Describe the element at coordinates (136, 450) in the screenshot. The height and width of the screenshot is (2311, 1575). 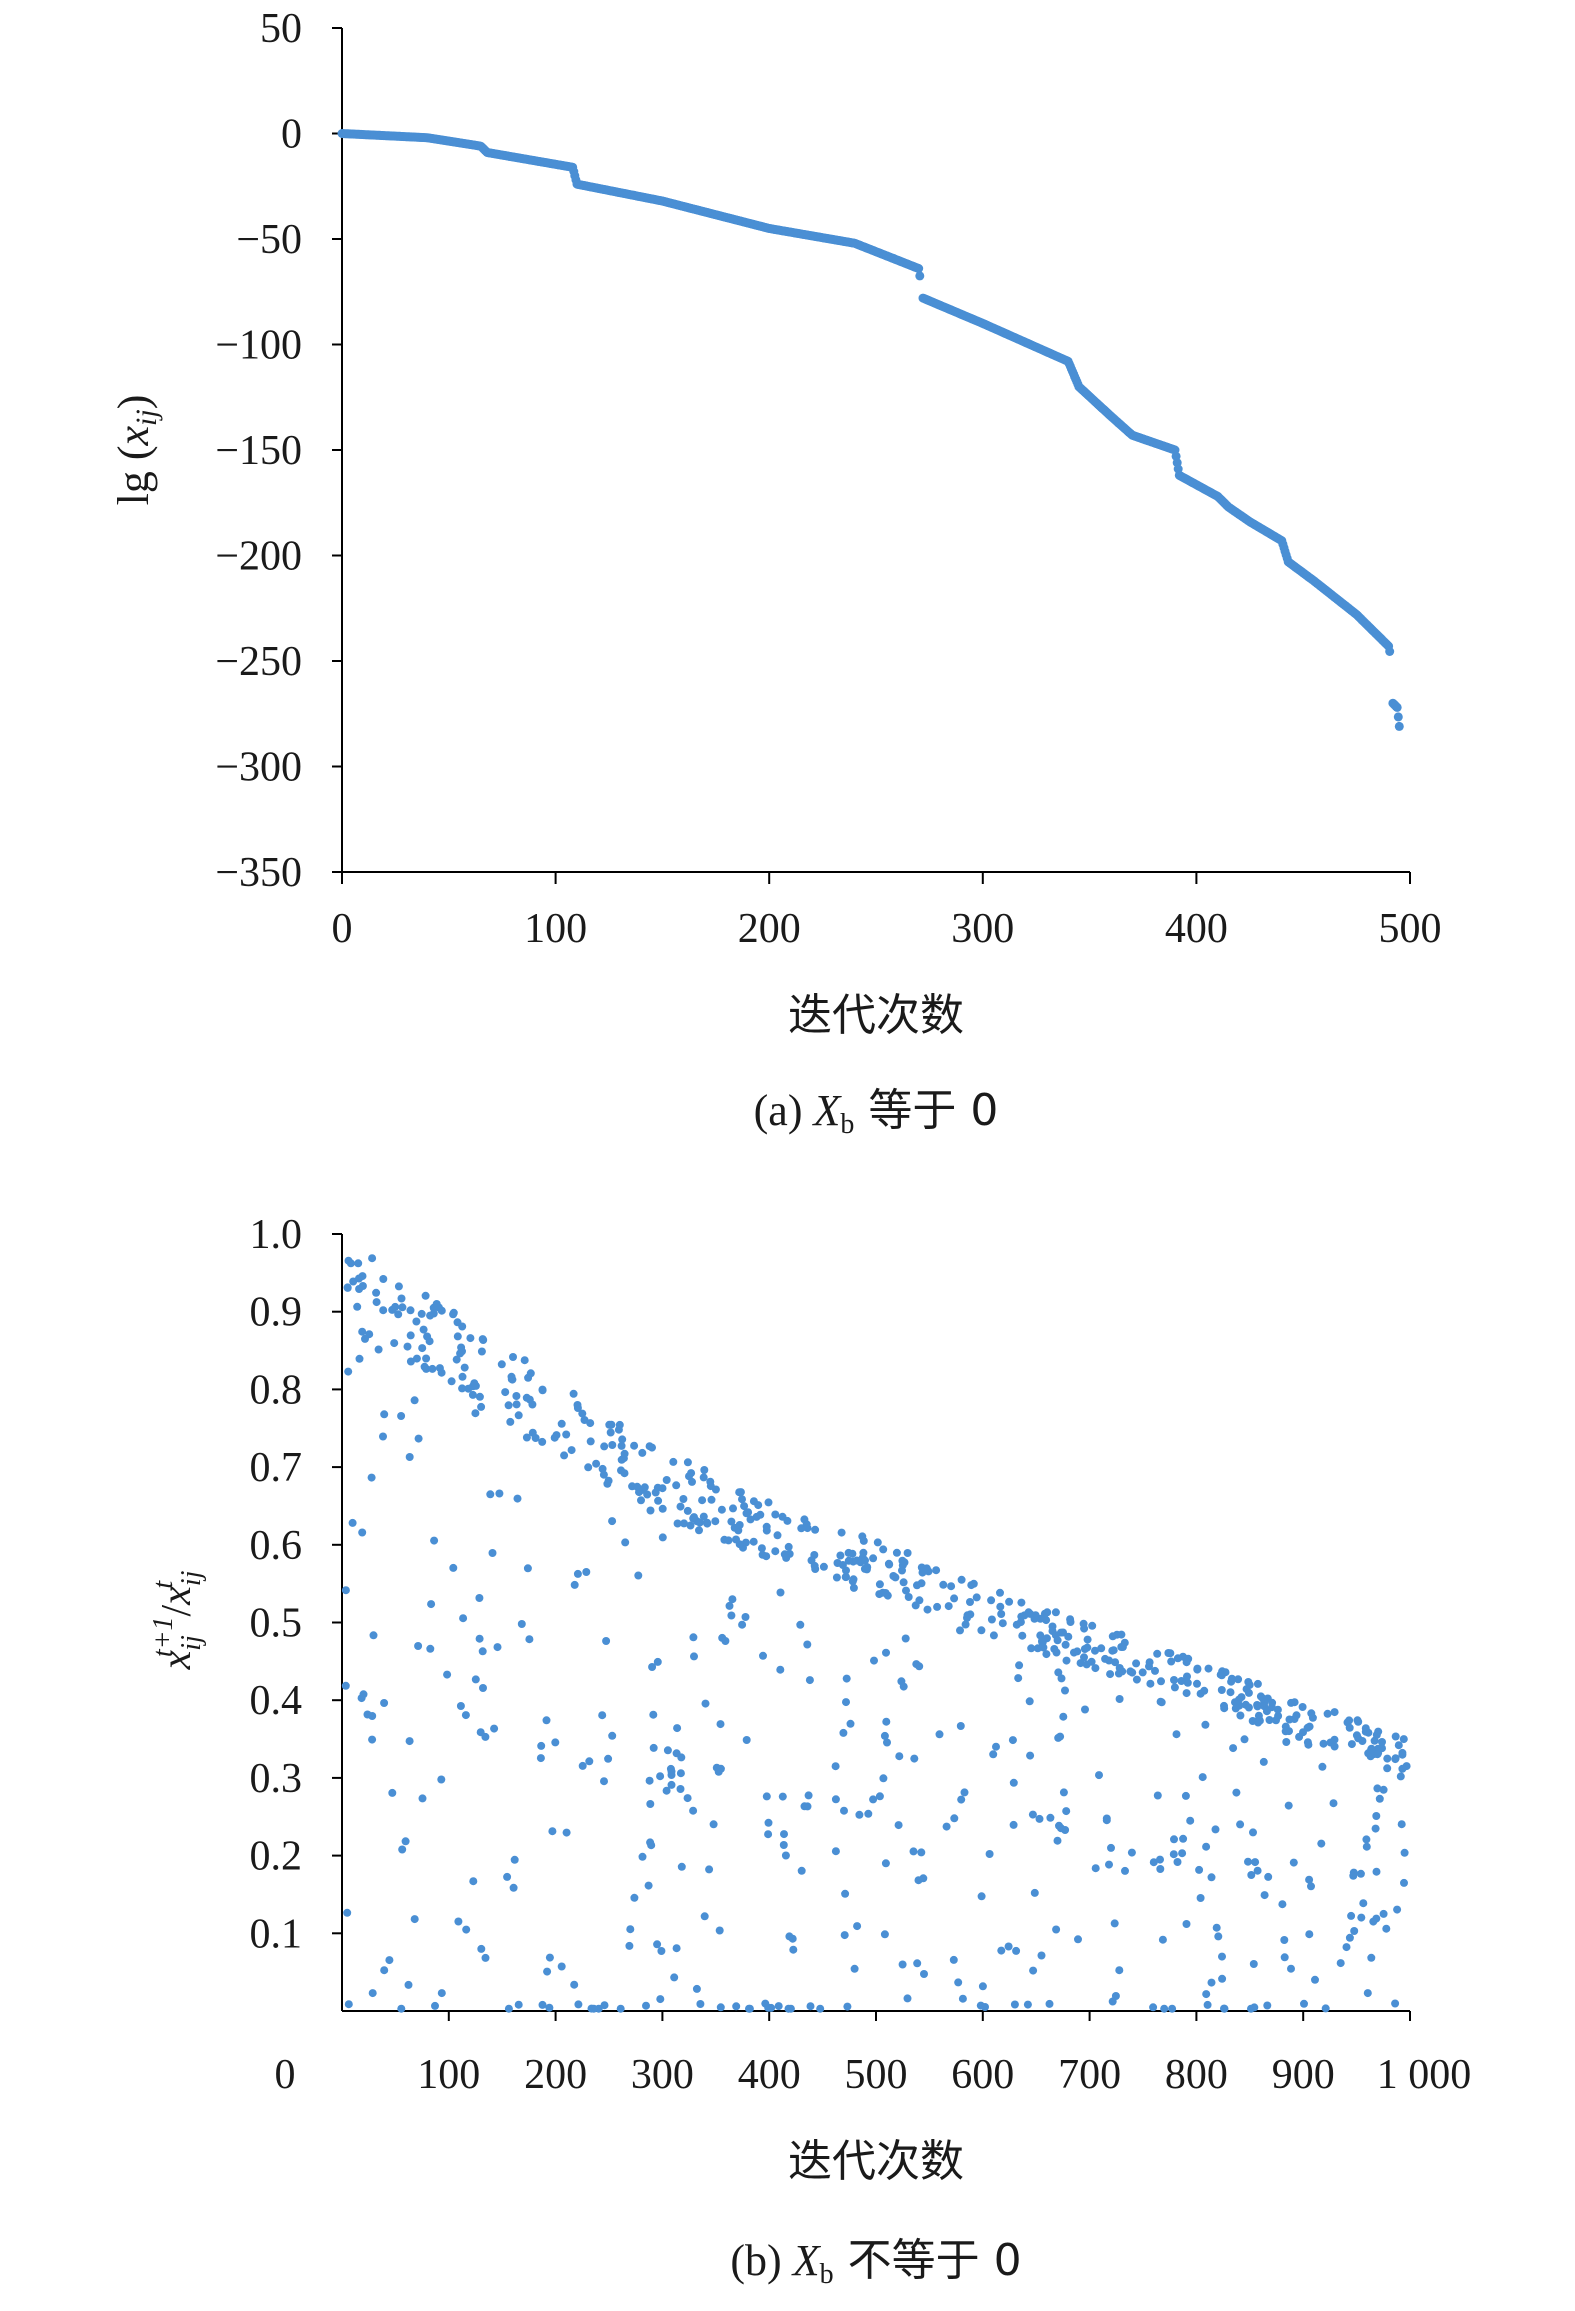
I see `chart-a-y-label: lg (xij)` at that location.